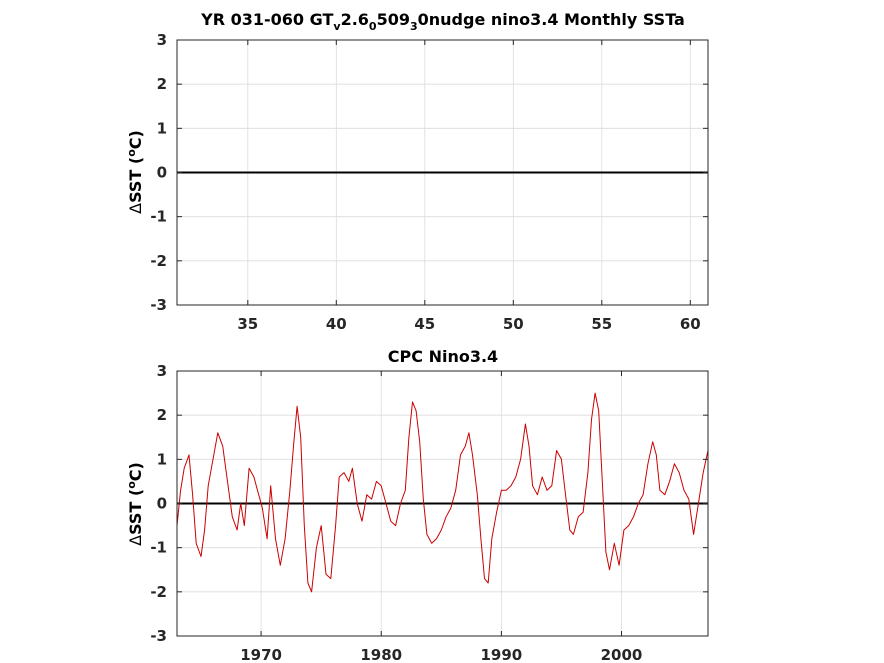 The height and width of the screenshot is (663, 884). What do you see at coordinates (135, 180) in the screenshot?
I see `top-ylabel-text: SST (` at bounding box center [135, 180].